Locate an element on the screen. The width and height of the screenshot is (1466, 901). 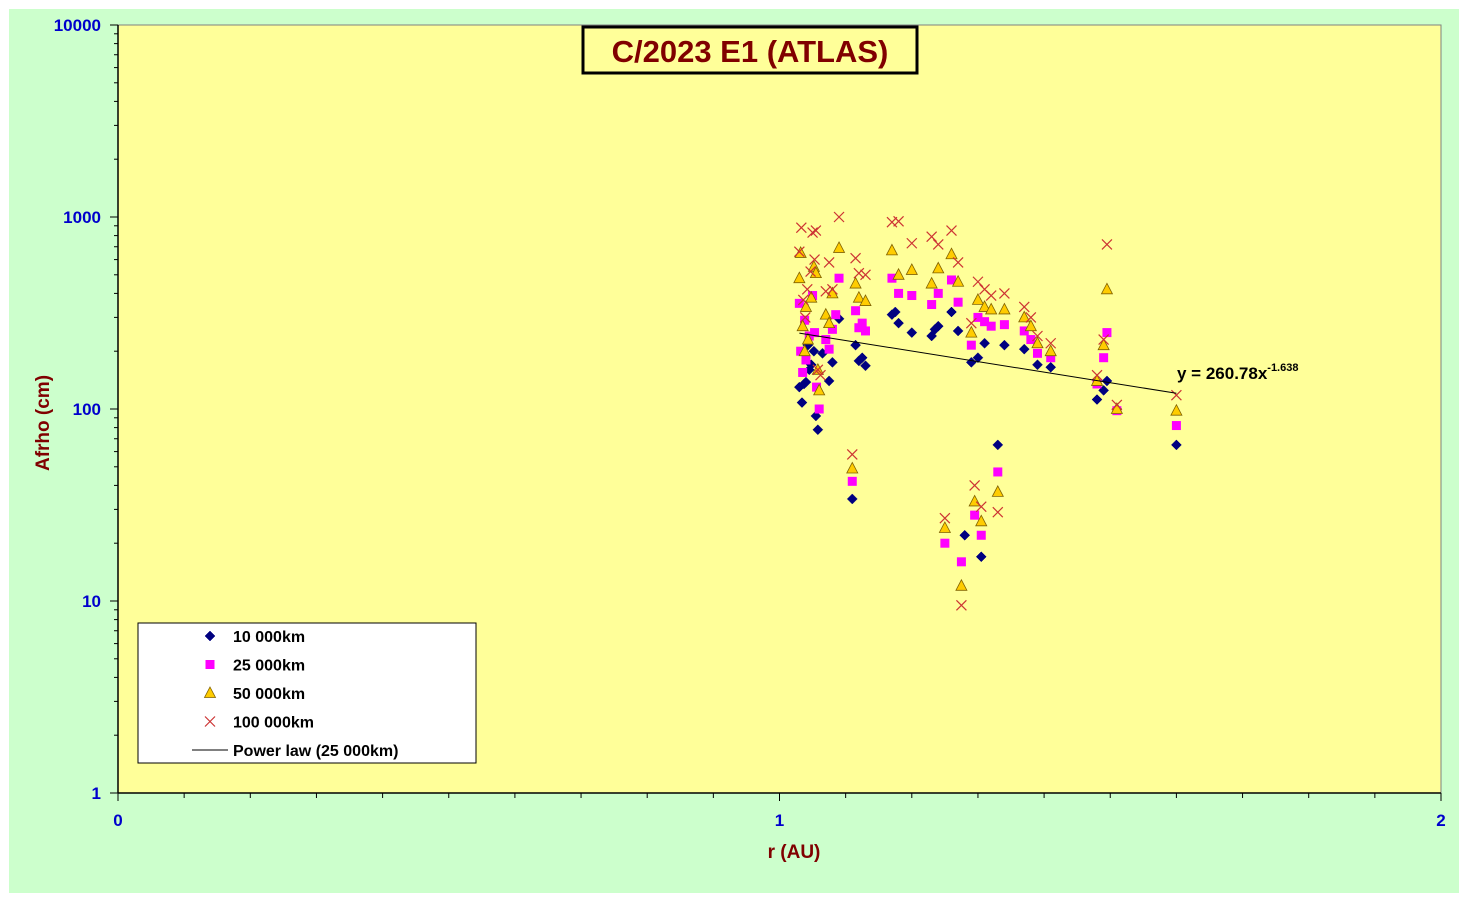
legend-label: 100 000km is located at coordinates (273, 723).